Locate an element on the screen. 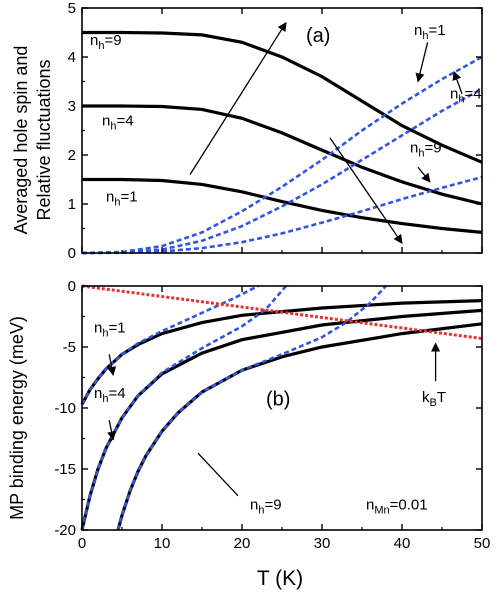 The height and width of the screenshot is (595, 498). nh4-left: nh=4 is located at coordinates (118, 123).